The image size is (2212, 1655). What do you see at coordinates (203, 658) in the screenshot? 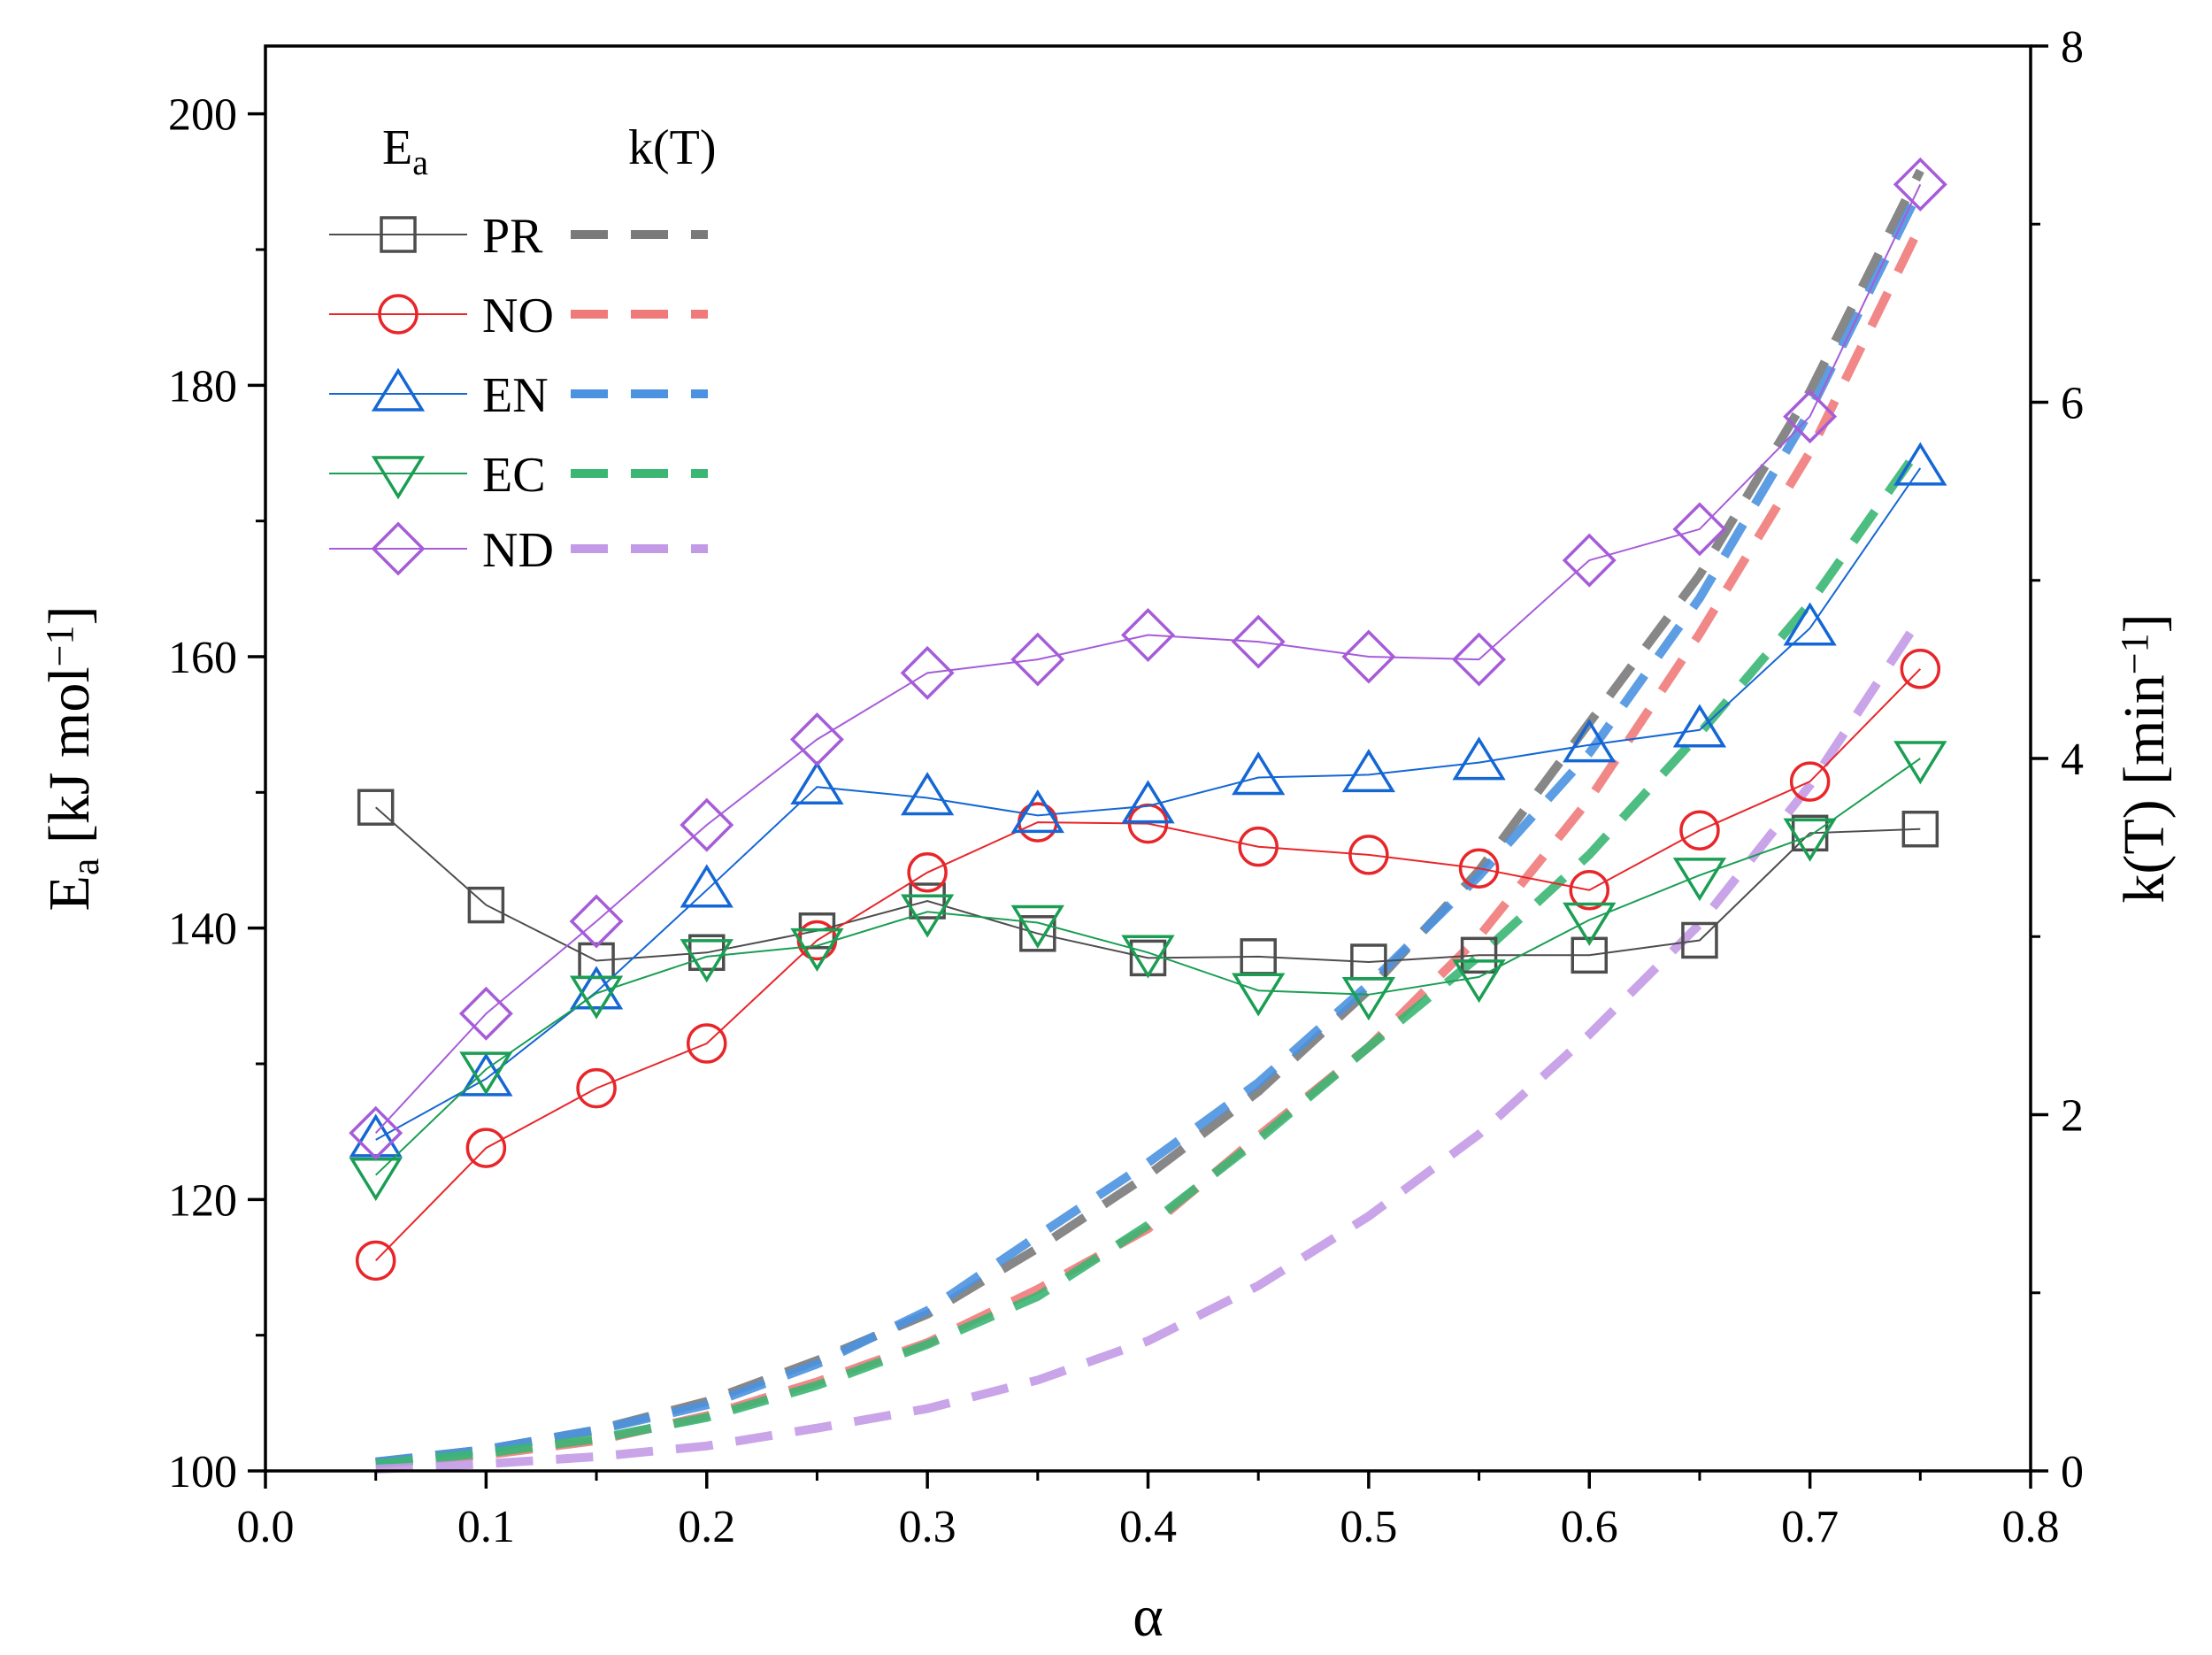
I see `y-left-tick-label: 160` at bounding box center [203, 658].